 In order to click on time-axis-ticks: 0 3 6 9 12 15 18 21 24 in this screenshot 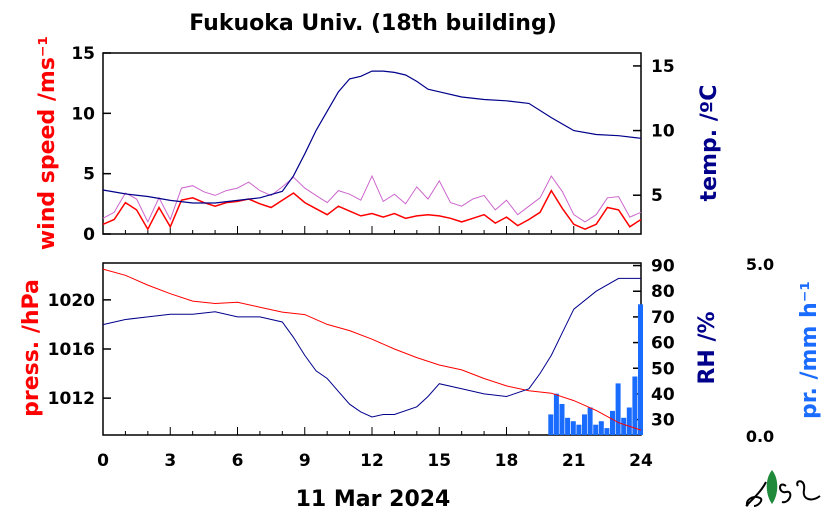, I will do `click(375, 449)`.